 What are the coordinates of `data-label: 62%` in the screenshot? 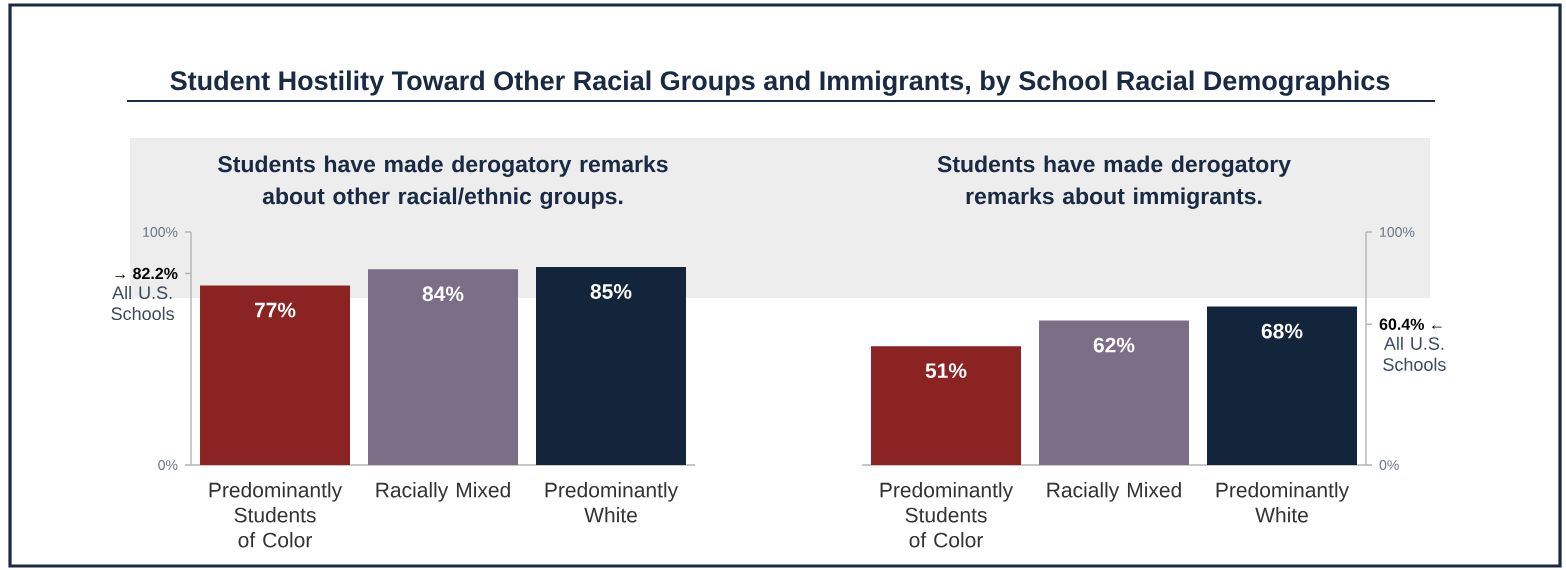 It's located at (1114, 345).